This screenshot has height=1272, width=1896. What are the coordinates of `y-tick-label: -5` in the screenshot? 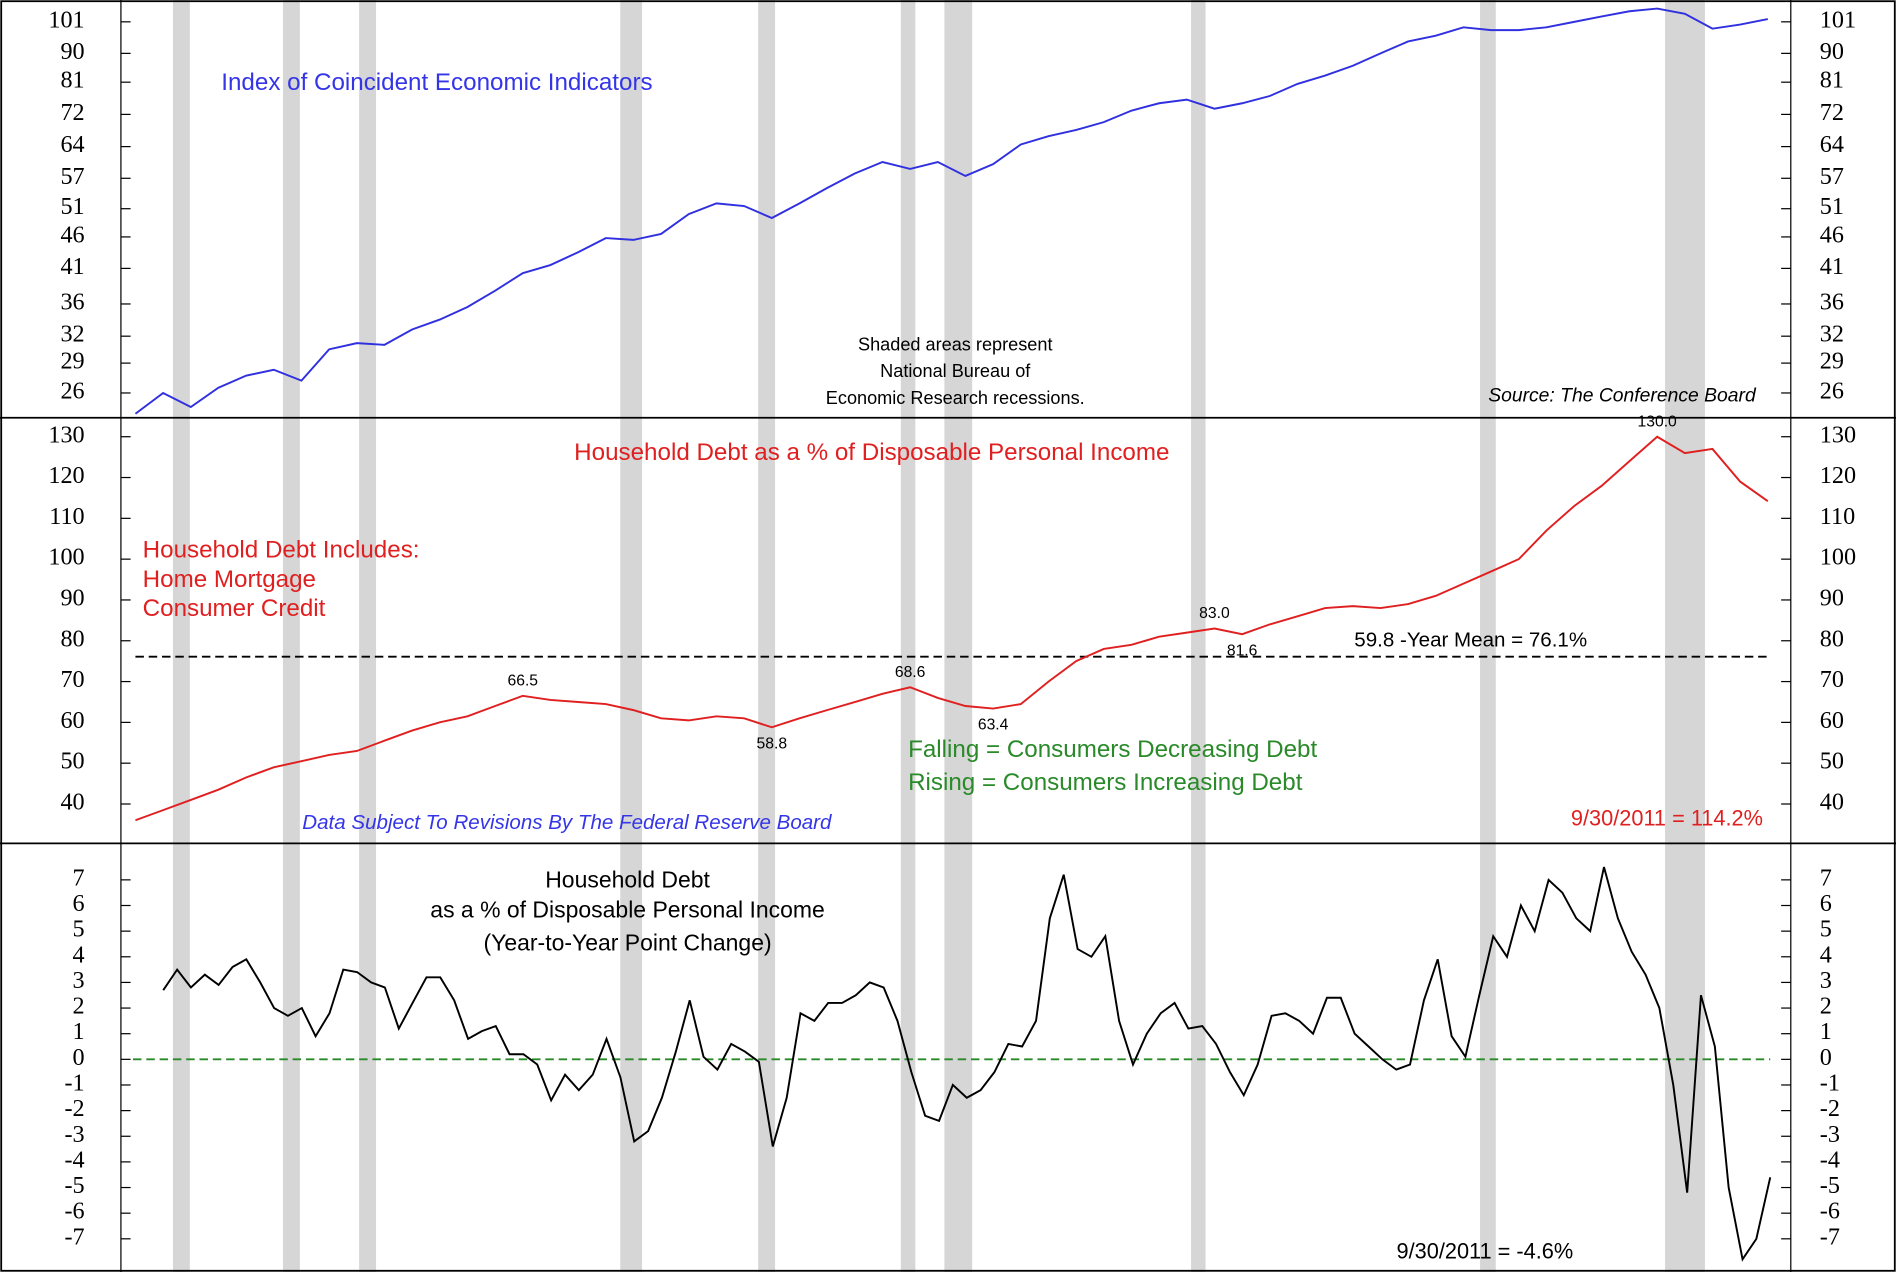 It's located at (75, 1185).